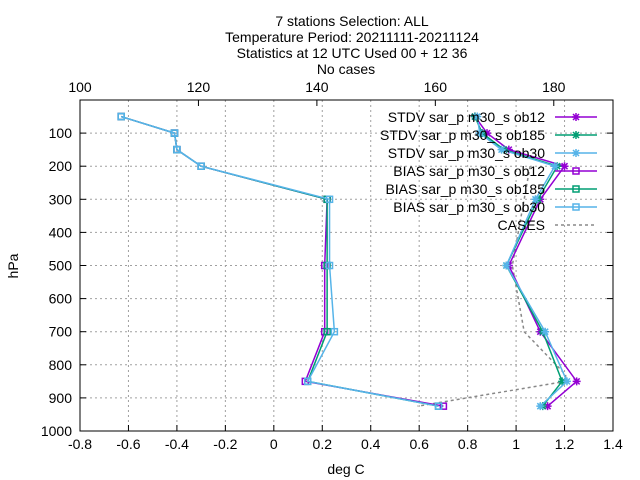 Image resolution: width=640 pixels, height=480 pixels. What do you see at coordinates (613, 444) in the screenshot?
I see `x-tick-label: 1.4` at bounding box center [613, 444].